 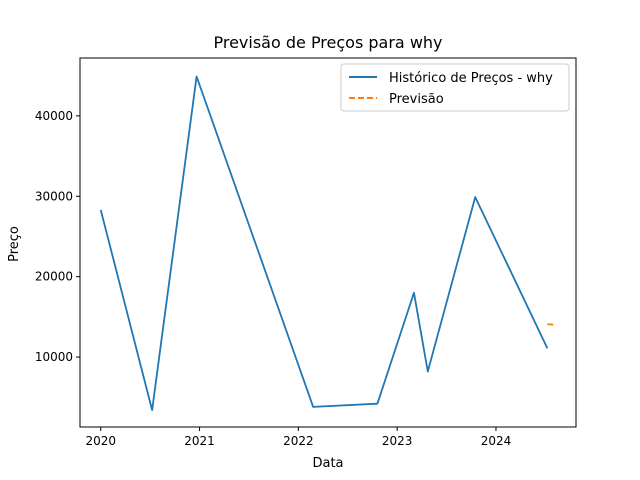 I want to click on x-axis: 2020 2021 2022 2023 2024, so click(x=298, y=437).